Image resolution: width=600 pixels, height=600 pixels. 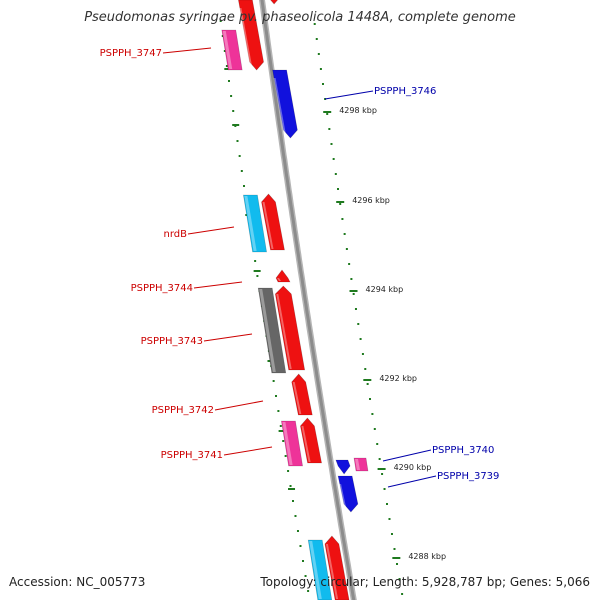 What do you see at coordinates (274, 2) in the screenshot?
I see `top-clipped-feature` at bounding box center [274, 2].